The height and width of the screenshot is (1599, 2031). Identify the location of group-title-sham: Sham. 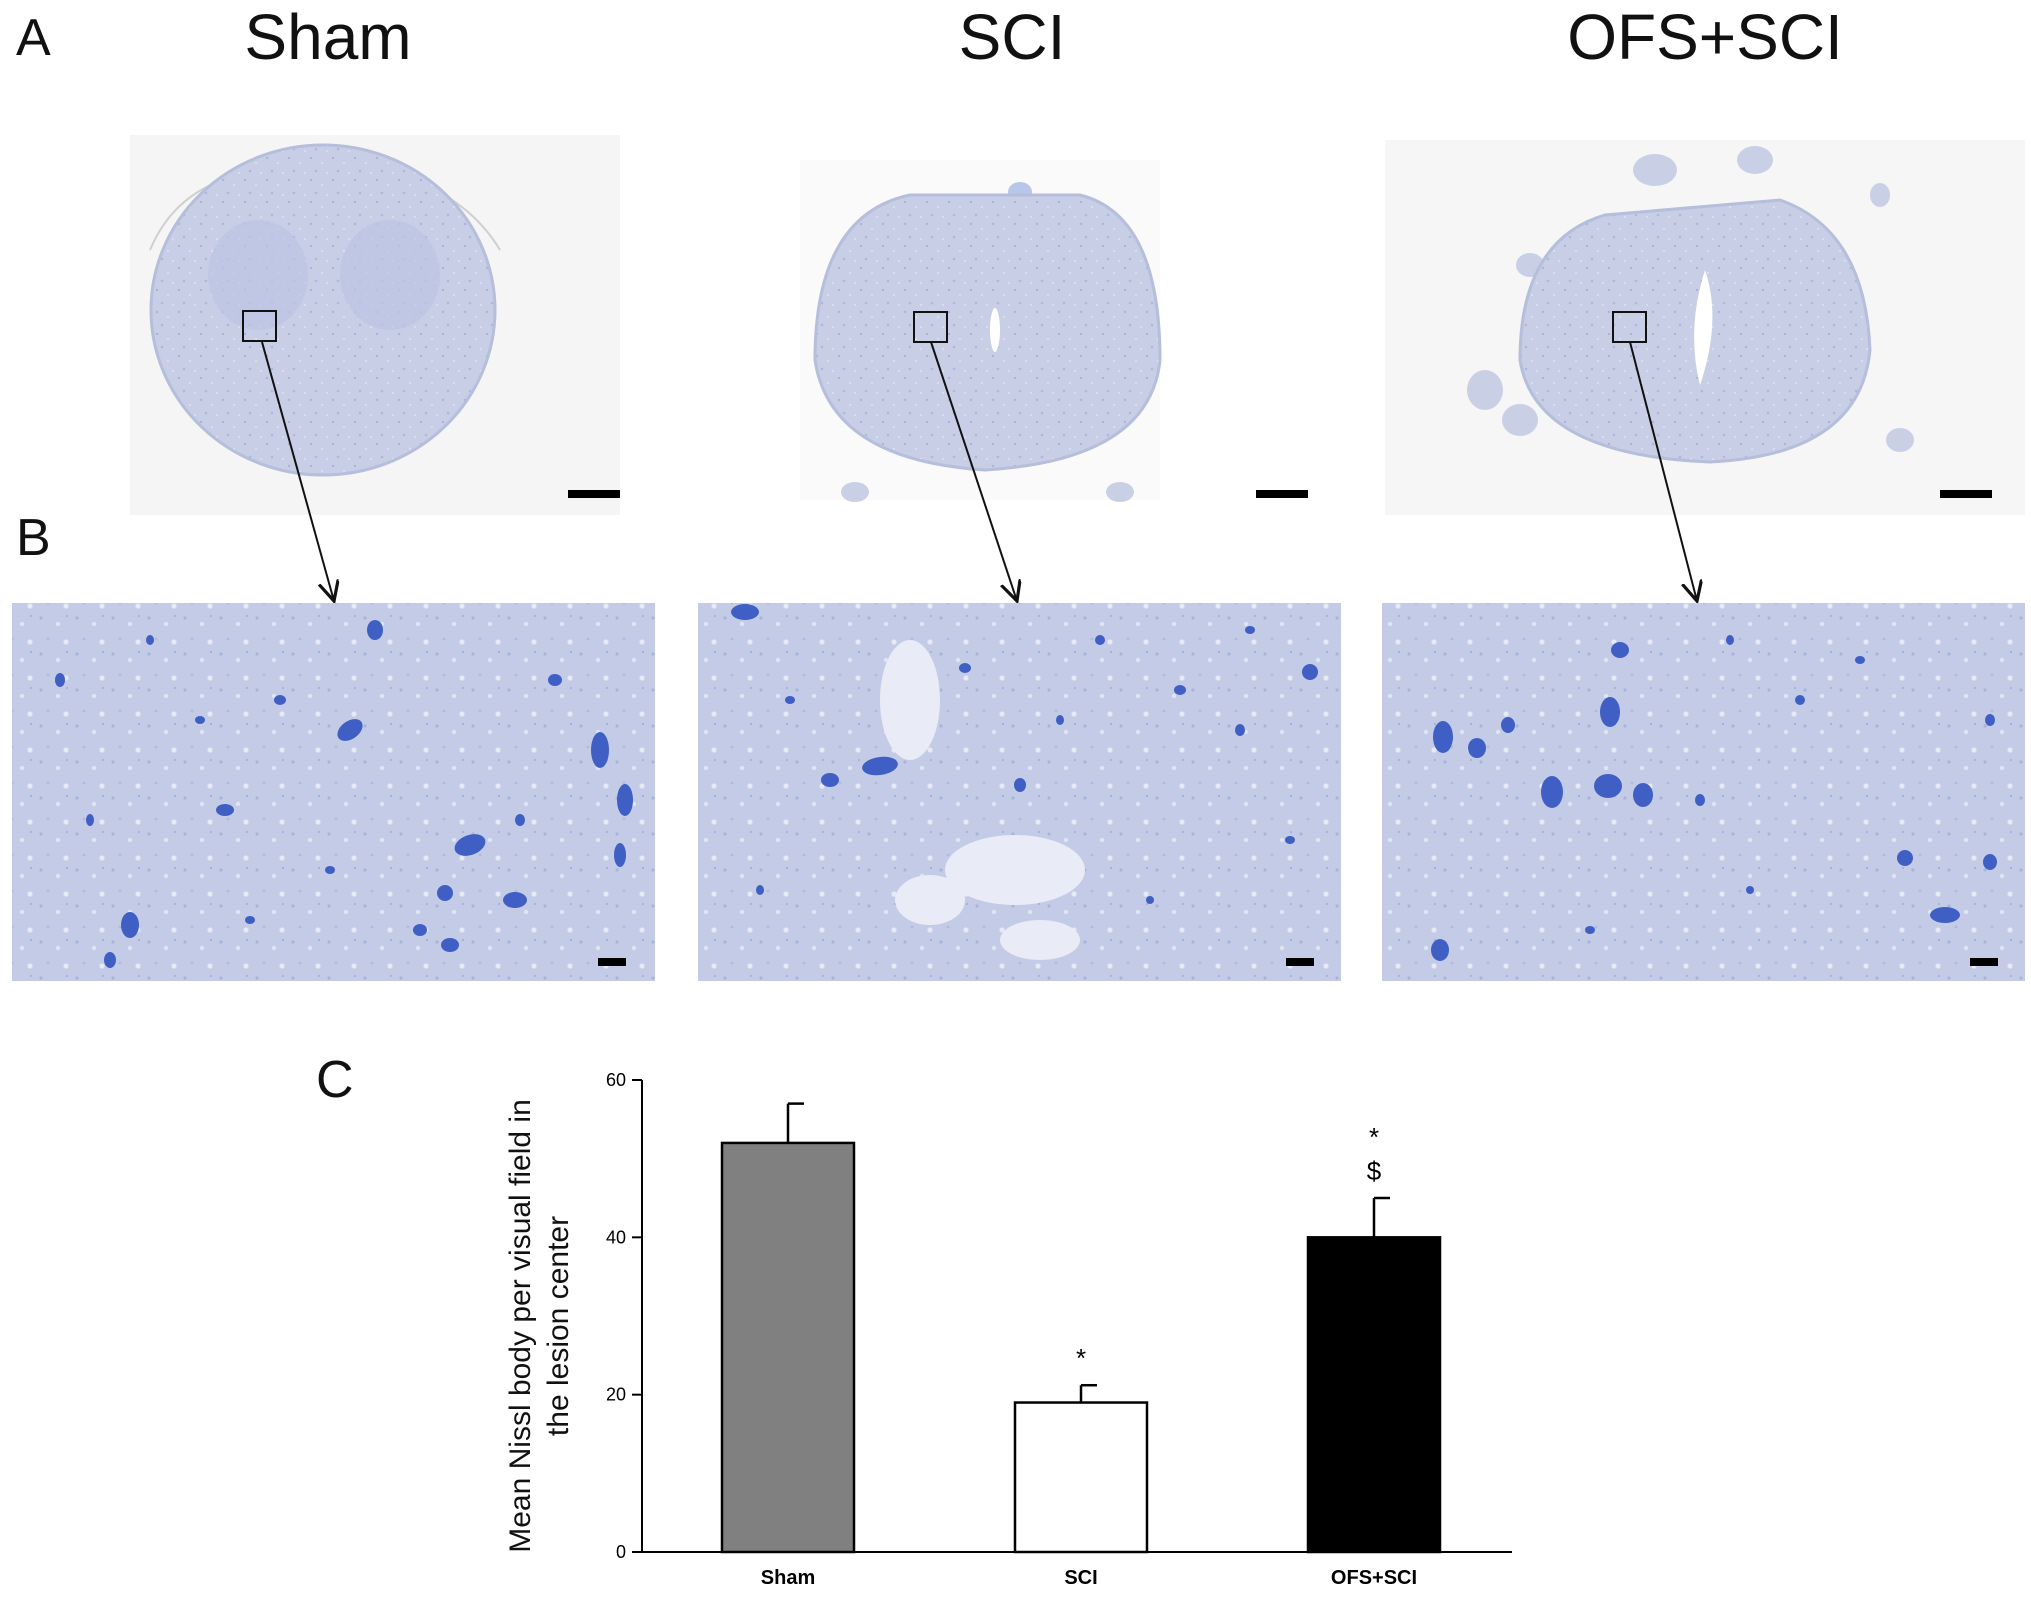
(328, 37).